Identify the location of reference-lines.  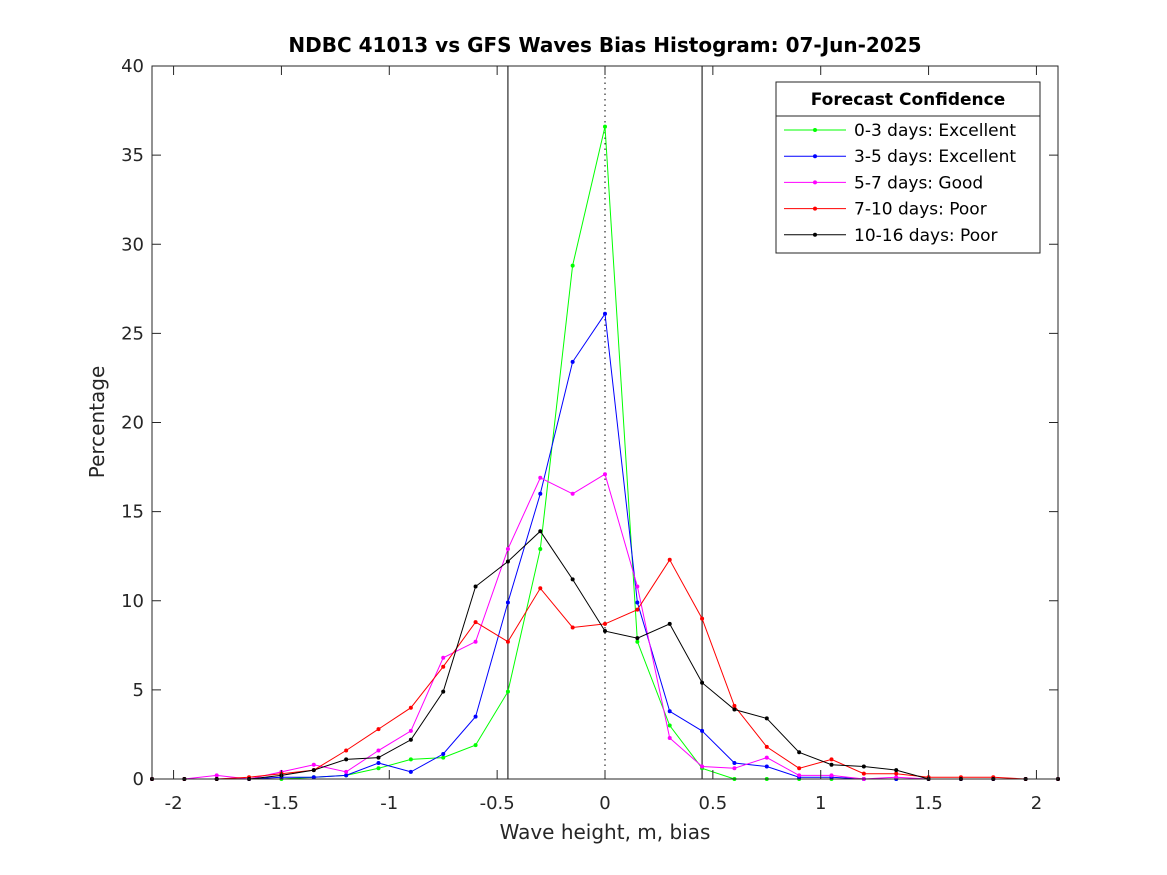
(605, 422).